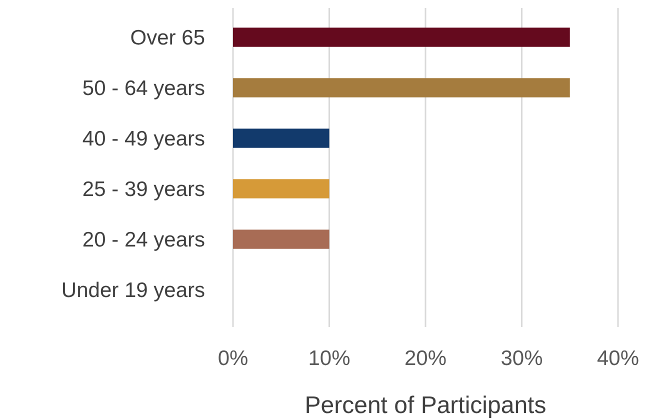 The image size is (656, 419). I want to click on y-tick-label: 40 - 49 years, so click(143, 139).